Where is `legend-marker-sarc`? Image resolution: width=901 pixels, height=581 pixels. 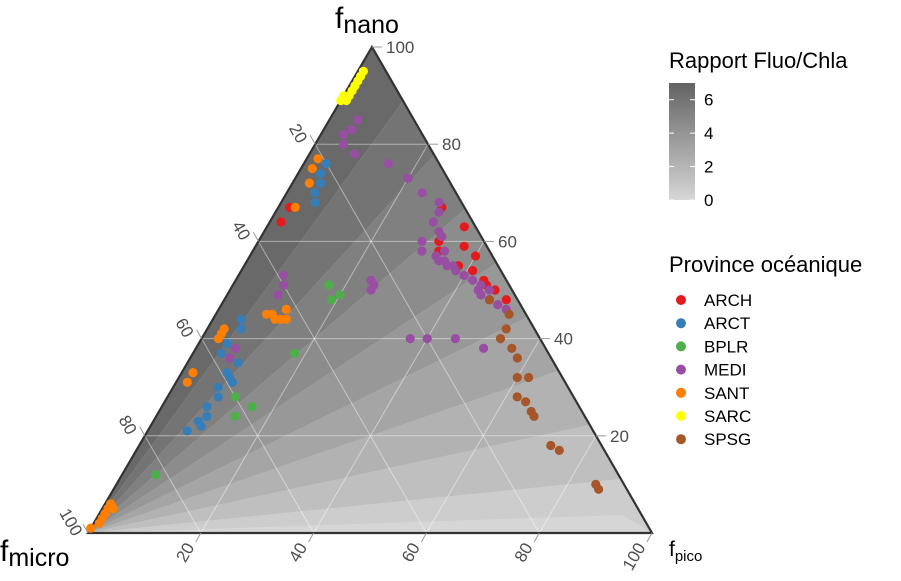
legend-marker-sarc is located at coordinates (681, 416).